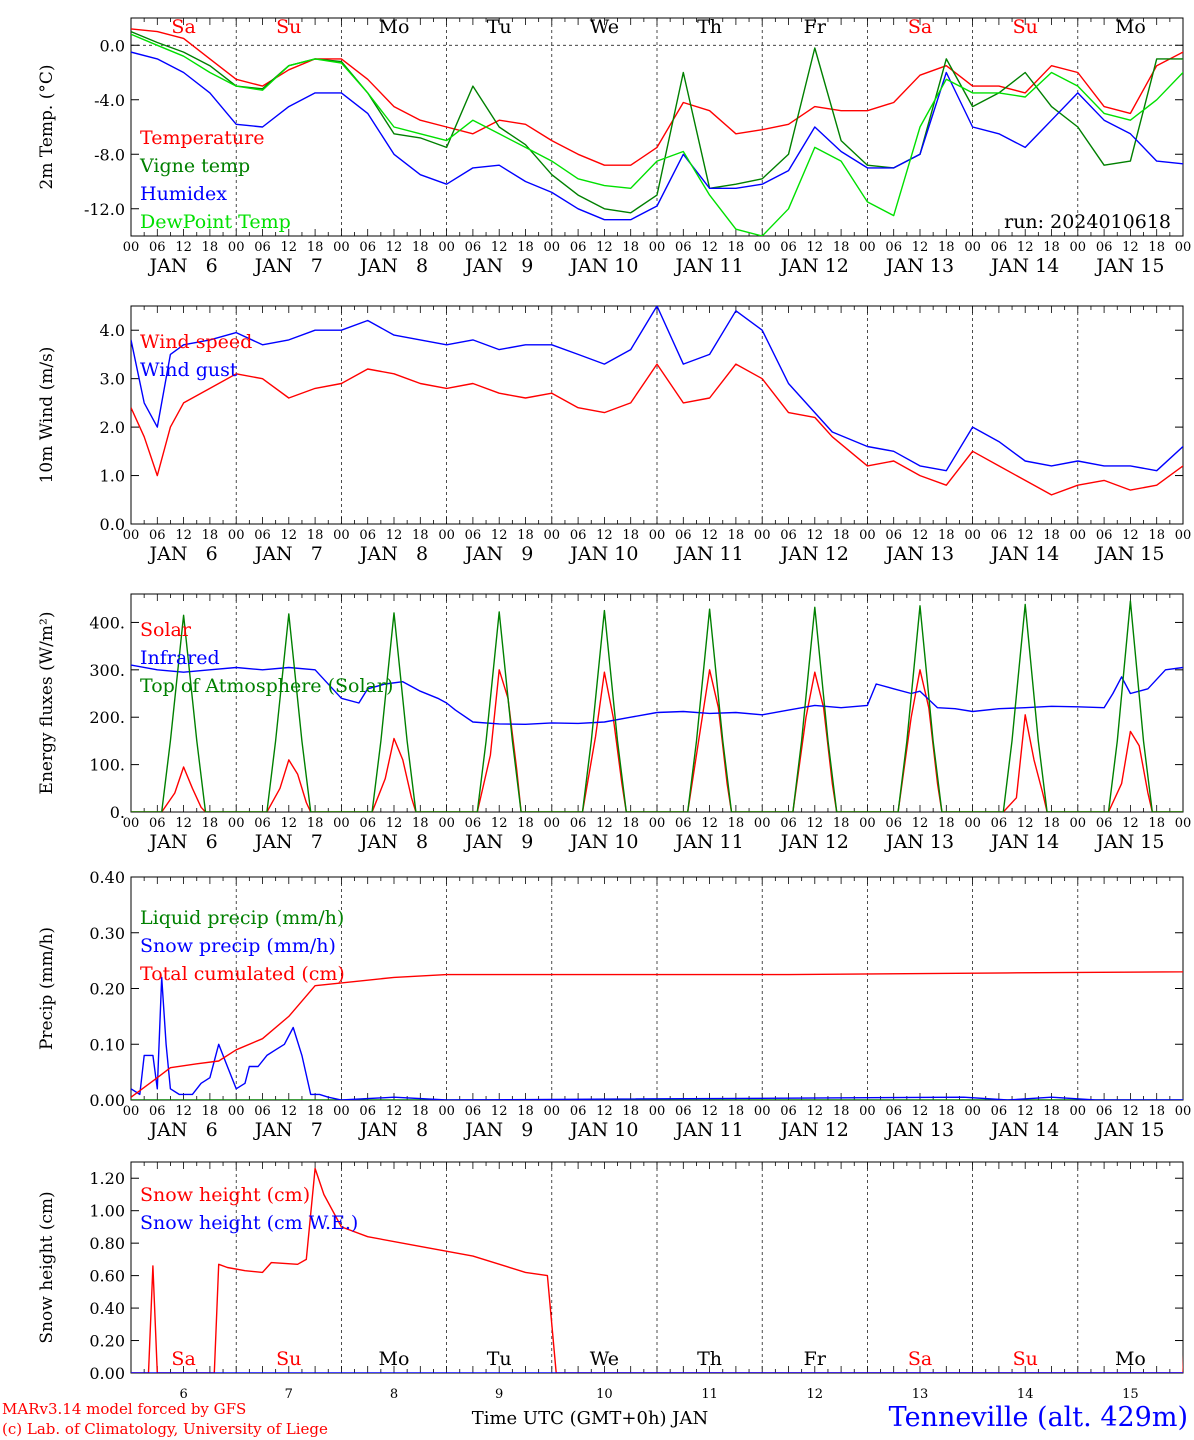 Image resolution: width=1194 pixels, height=1440 pixels. What do you see at coordinates (117, 812) in the screenshot?
I see `y-tick-label: 0.` at bounding box center [117, 812].